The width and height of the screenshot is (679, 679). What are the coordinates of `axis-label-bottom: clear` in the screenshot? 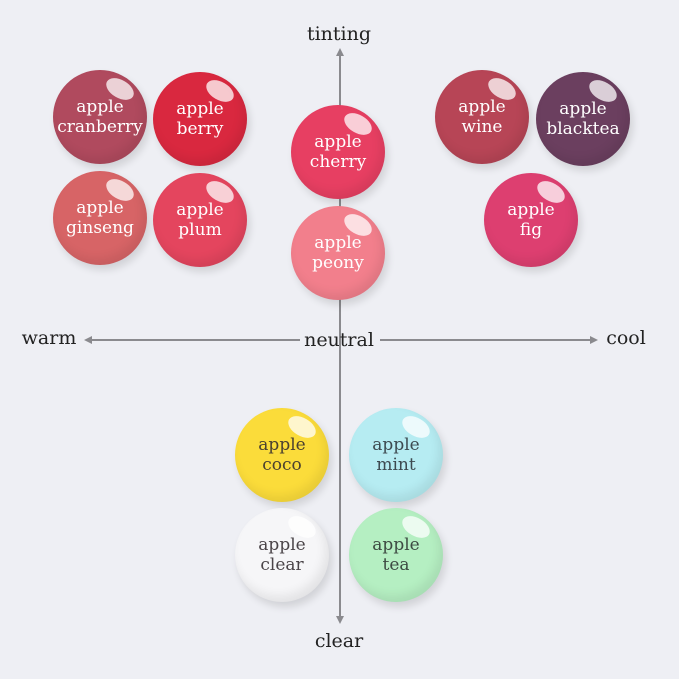 It's located at (339, 641).